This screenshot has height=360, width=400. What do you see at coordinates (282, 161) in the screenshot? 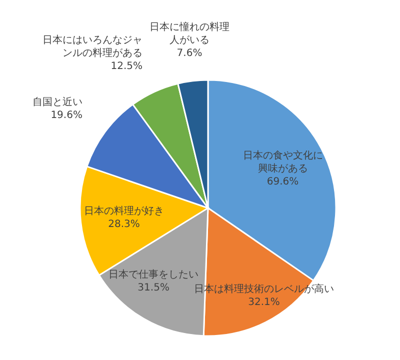
I see `slice-label: 日本の食や文化に興味がある` at bounding box center [282, 161].